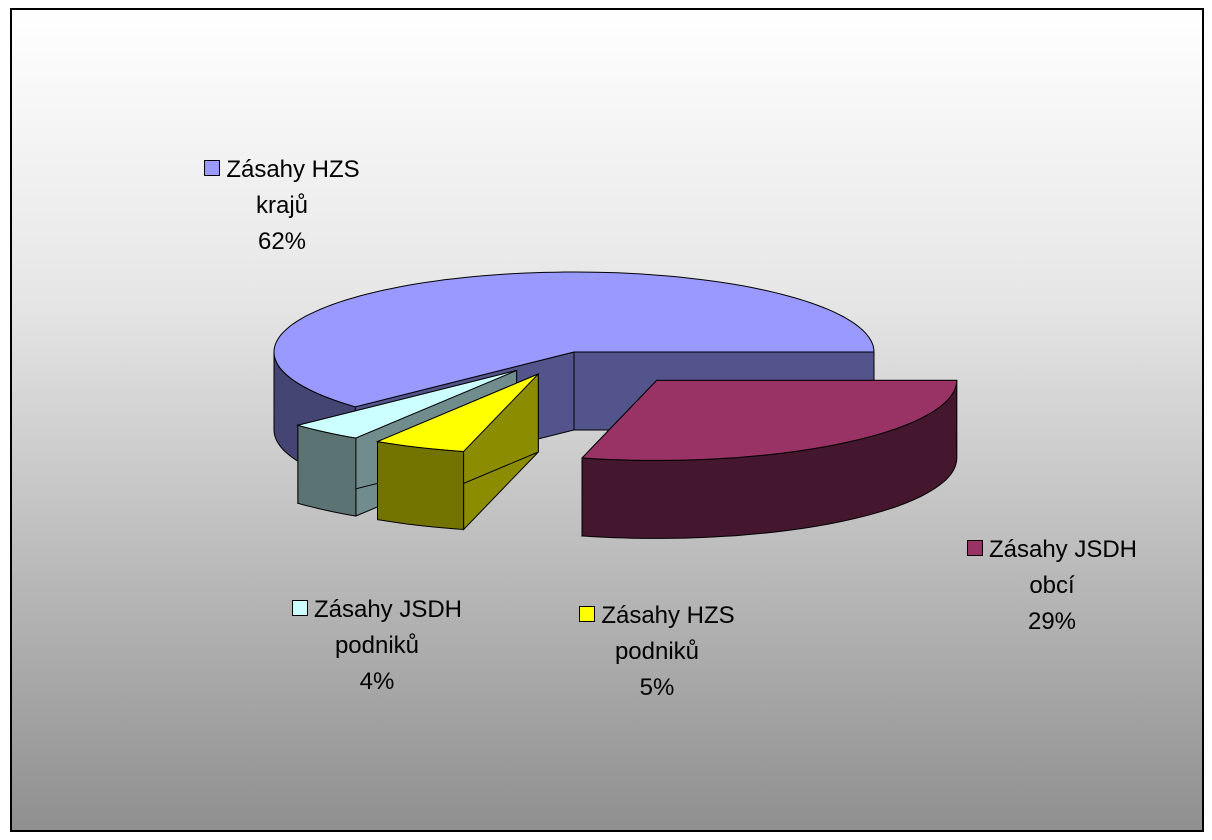  Describe the element at coordinates (1052, 621) in the screenshot. I see `label-value: 29%` at that location.